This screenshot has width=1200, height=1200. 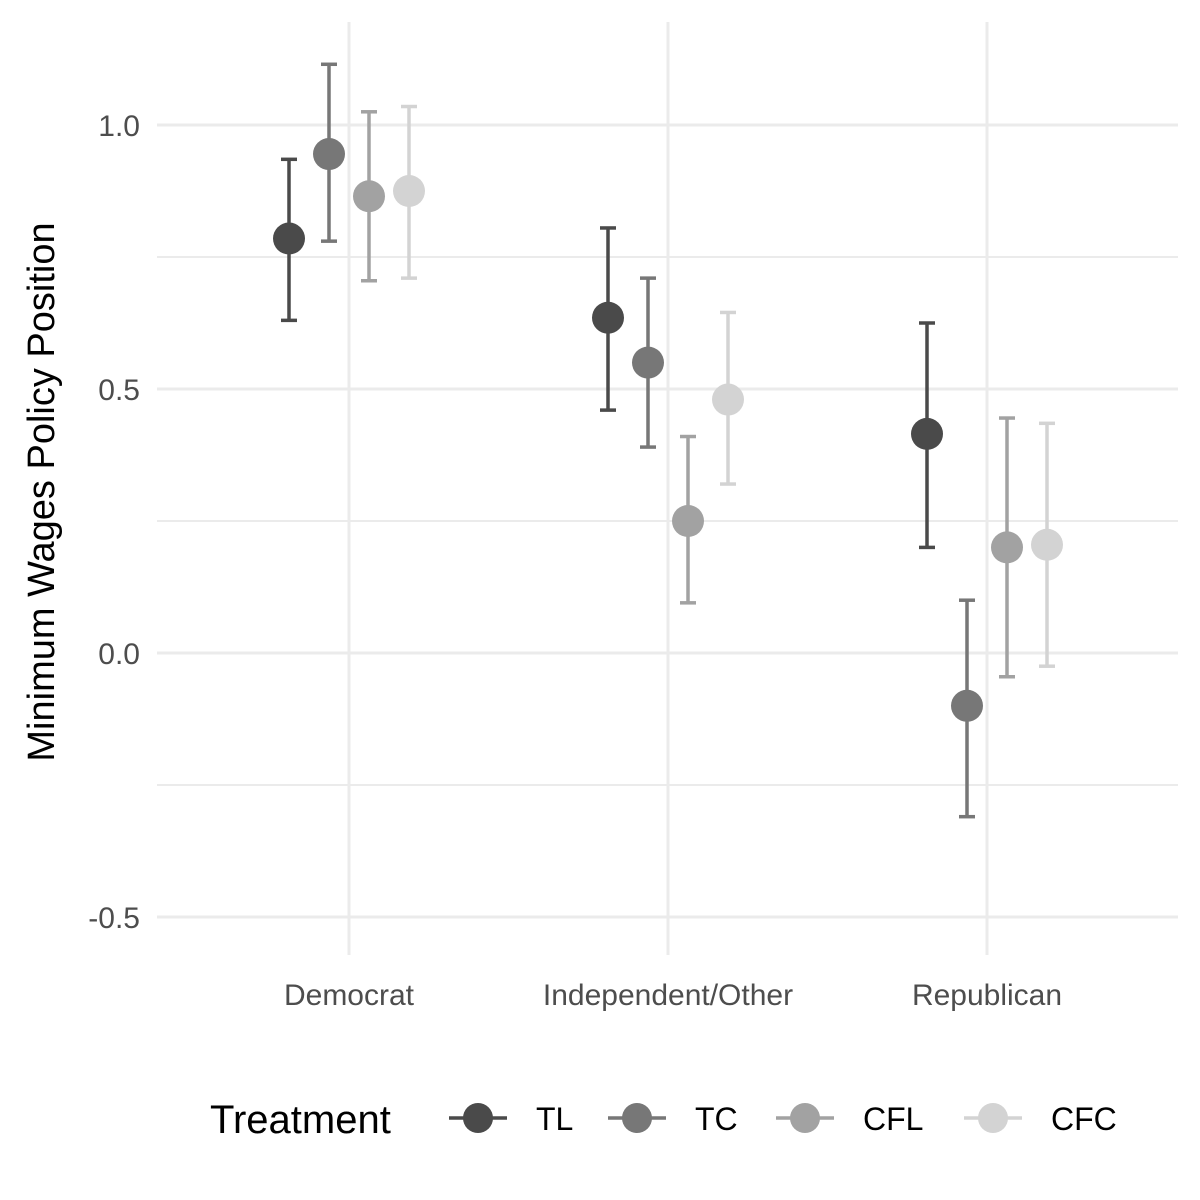 I want to click on x-tick-label: Independent/Other, so click(x=668, y=995).